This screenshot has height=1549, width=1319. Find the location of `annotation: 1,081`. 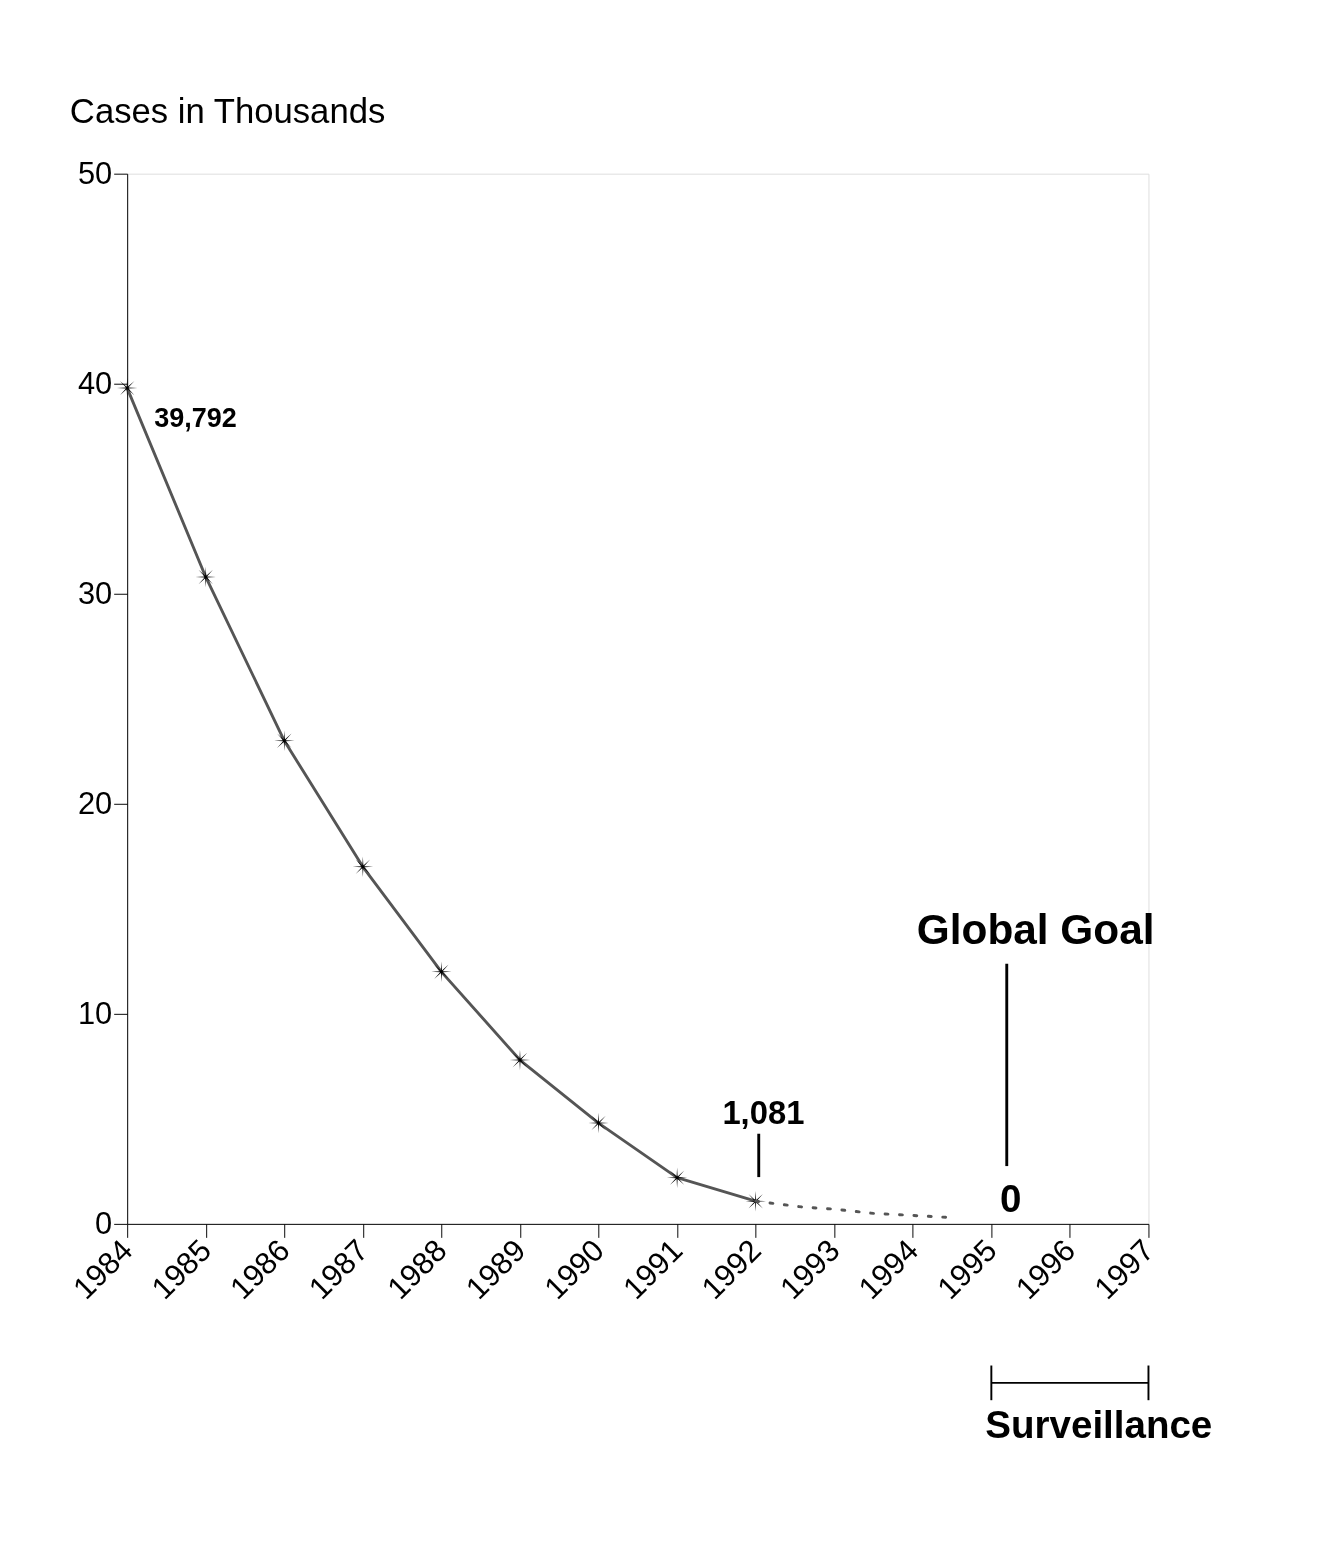

annotation: 1,081 is located at coordinates (763, 1113).